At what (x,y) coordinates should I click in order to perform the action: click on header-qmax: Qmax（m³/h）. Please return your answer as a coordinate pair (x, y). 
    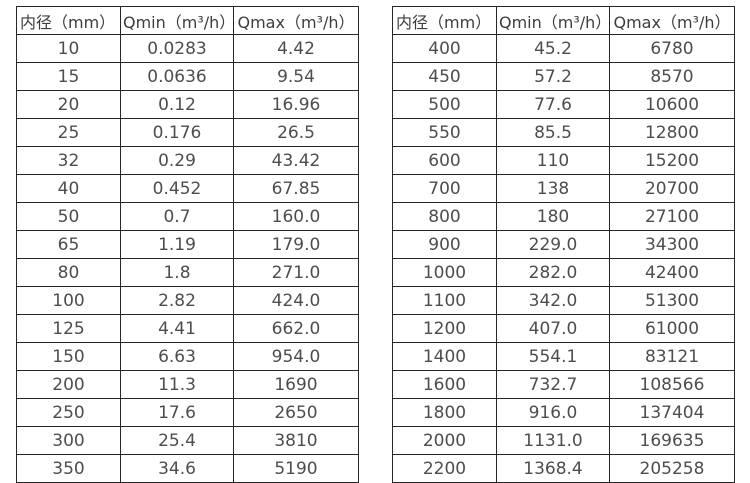
    Looking at the image, I should click on (672, 20).